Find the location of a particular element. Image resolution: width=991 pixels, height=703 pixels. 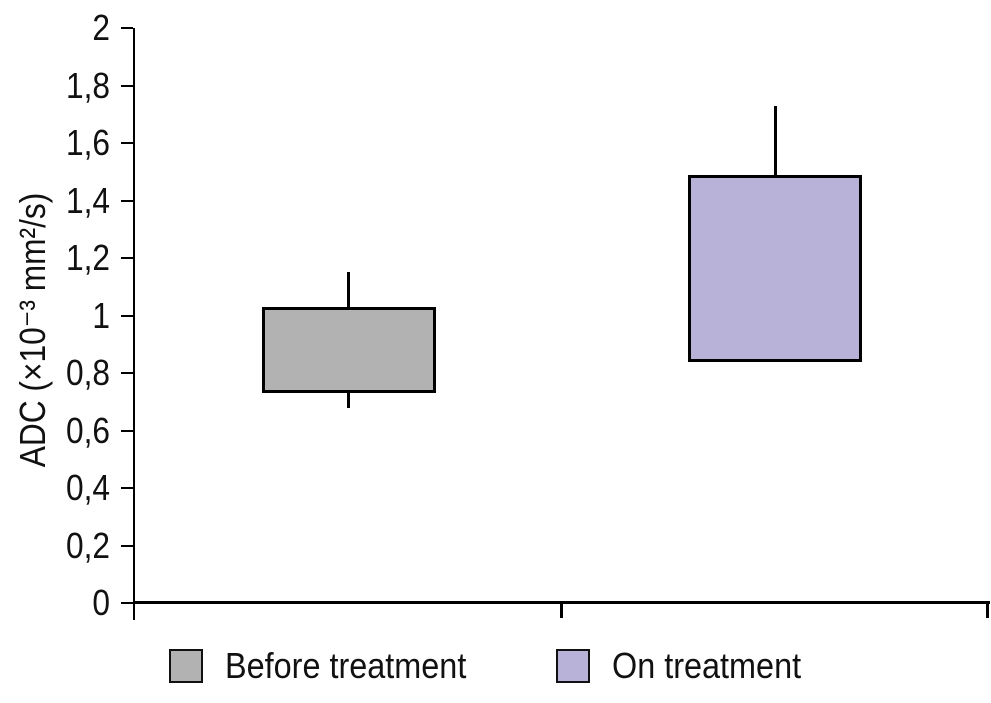

y-tick-label: 0 is located at coordinates (101, 602).